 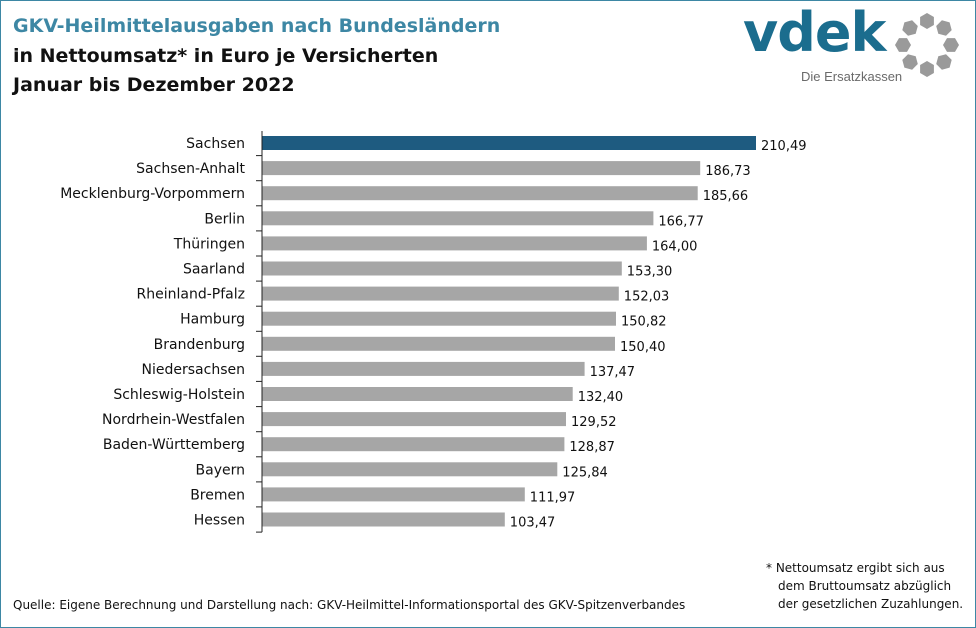 What do you see at coordinates (224, 219) in the screenshot?
I see `category-label: Berlin` at bounding box center [224, 219].